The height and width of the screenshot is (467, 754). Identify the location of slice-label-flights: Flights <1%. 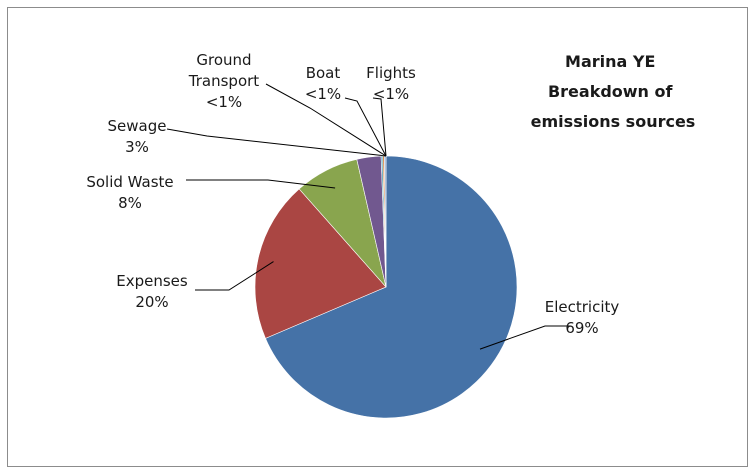
(391, 83).